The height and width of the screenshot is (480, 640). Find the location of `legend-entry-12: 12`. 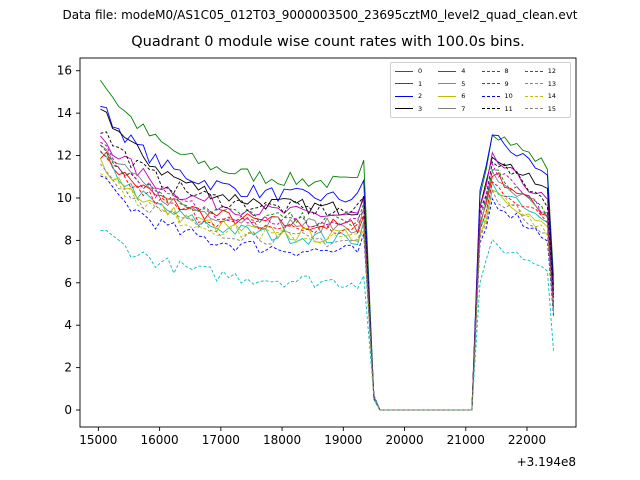

legend-entry-12: 12 is located at coordinates (546, 71).